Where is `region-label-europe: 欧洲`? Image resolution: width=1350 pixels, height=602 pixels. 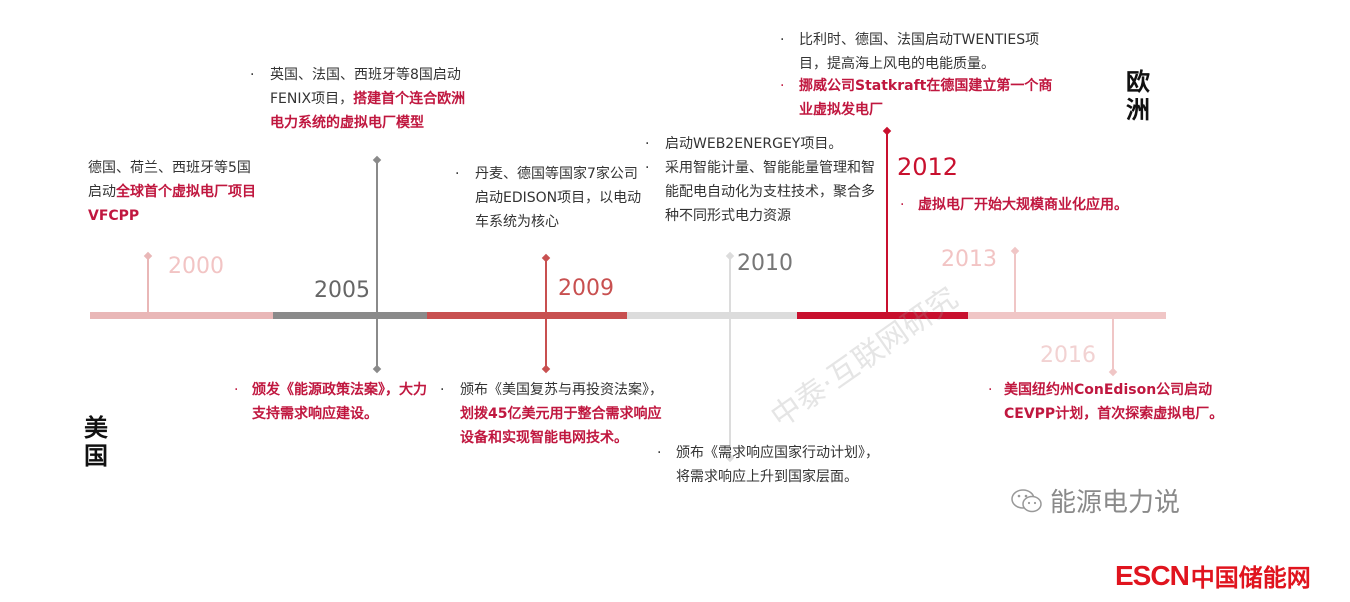 region-label-europe: 欧洲 is located at coordinates (1138, 96).